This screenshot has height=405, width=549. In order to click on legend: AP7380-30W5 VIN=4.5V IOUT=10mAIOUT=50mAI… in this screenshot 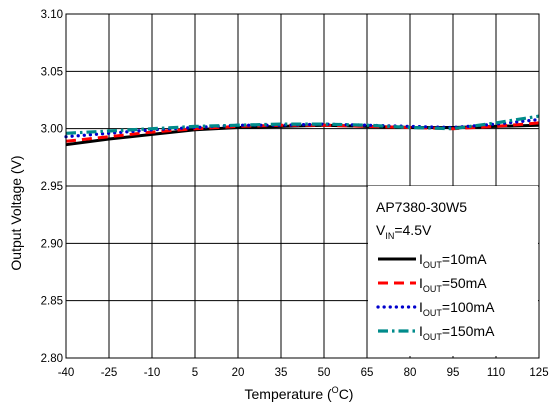, I will do `click(453, 271)`.